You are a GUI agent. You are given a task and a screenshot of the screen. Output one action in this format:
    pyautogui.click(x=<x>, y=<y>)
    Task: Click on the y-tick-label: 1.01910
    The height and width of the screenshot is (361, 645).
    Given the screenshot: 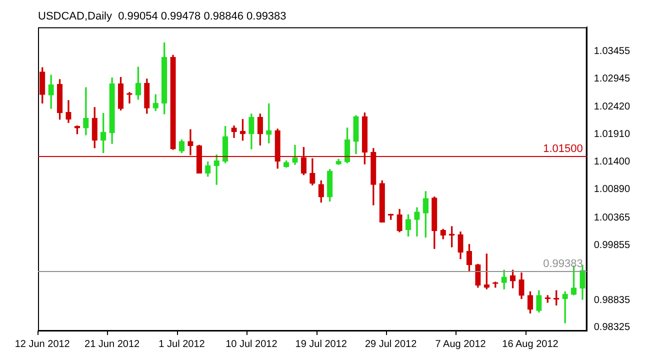 What is the action you would take?
    pyautogui.click(x=612, y=134)
    